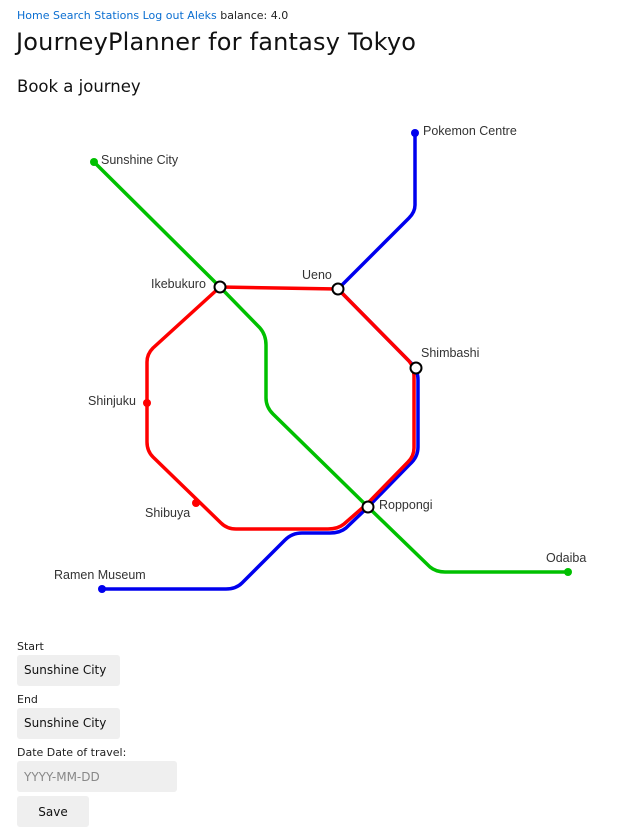 This screenshot has height=837, width=627. Describe the element at coordinates (27, 699) in the screenshot. I see `end-label: End` at that location.